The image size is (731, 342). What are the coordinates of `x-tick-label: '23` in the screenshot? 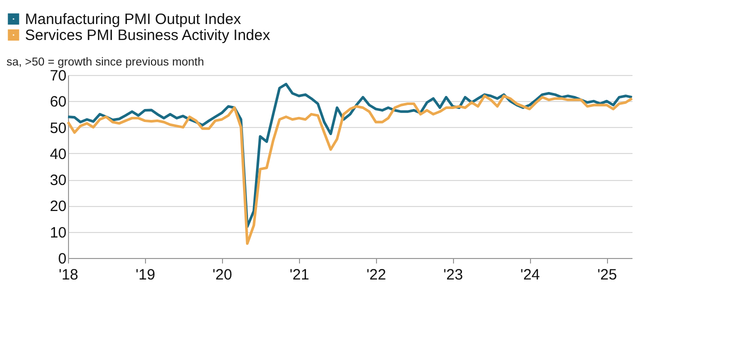 It's located at (453, 275).